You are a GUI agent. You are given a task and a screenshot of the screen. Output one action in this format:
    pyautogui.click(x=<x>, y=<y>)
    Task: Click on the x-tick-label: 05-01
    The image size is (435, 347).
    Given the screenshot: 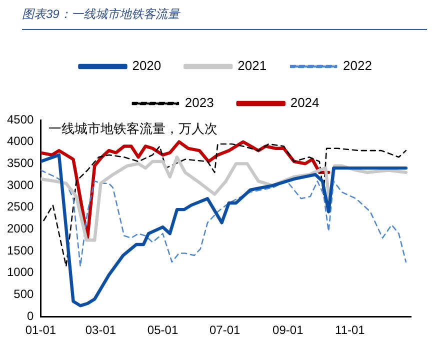 What is the action you would take?
    pyautogui.click(x=162, y=330)
    